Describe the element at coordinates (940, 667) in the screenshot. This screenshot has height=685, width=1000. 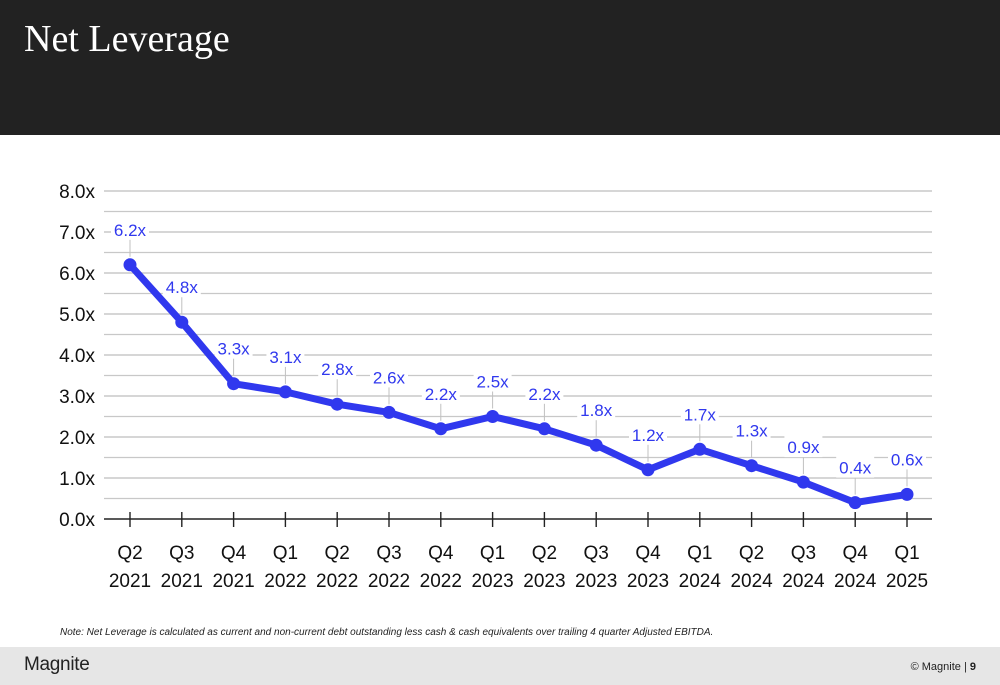
I see `copyright-text: © Magnite |` at that location.